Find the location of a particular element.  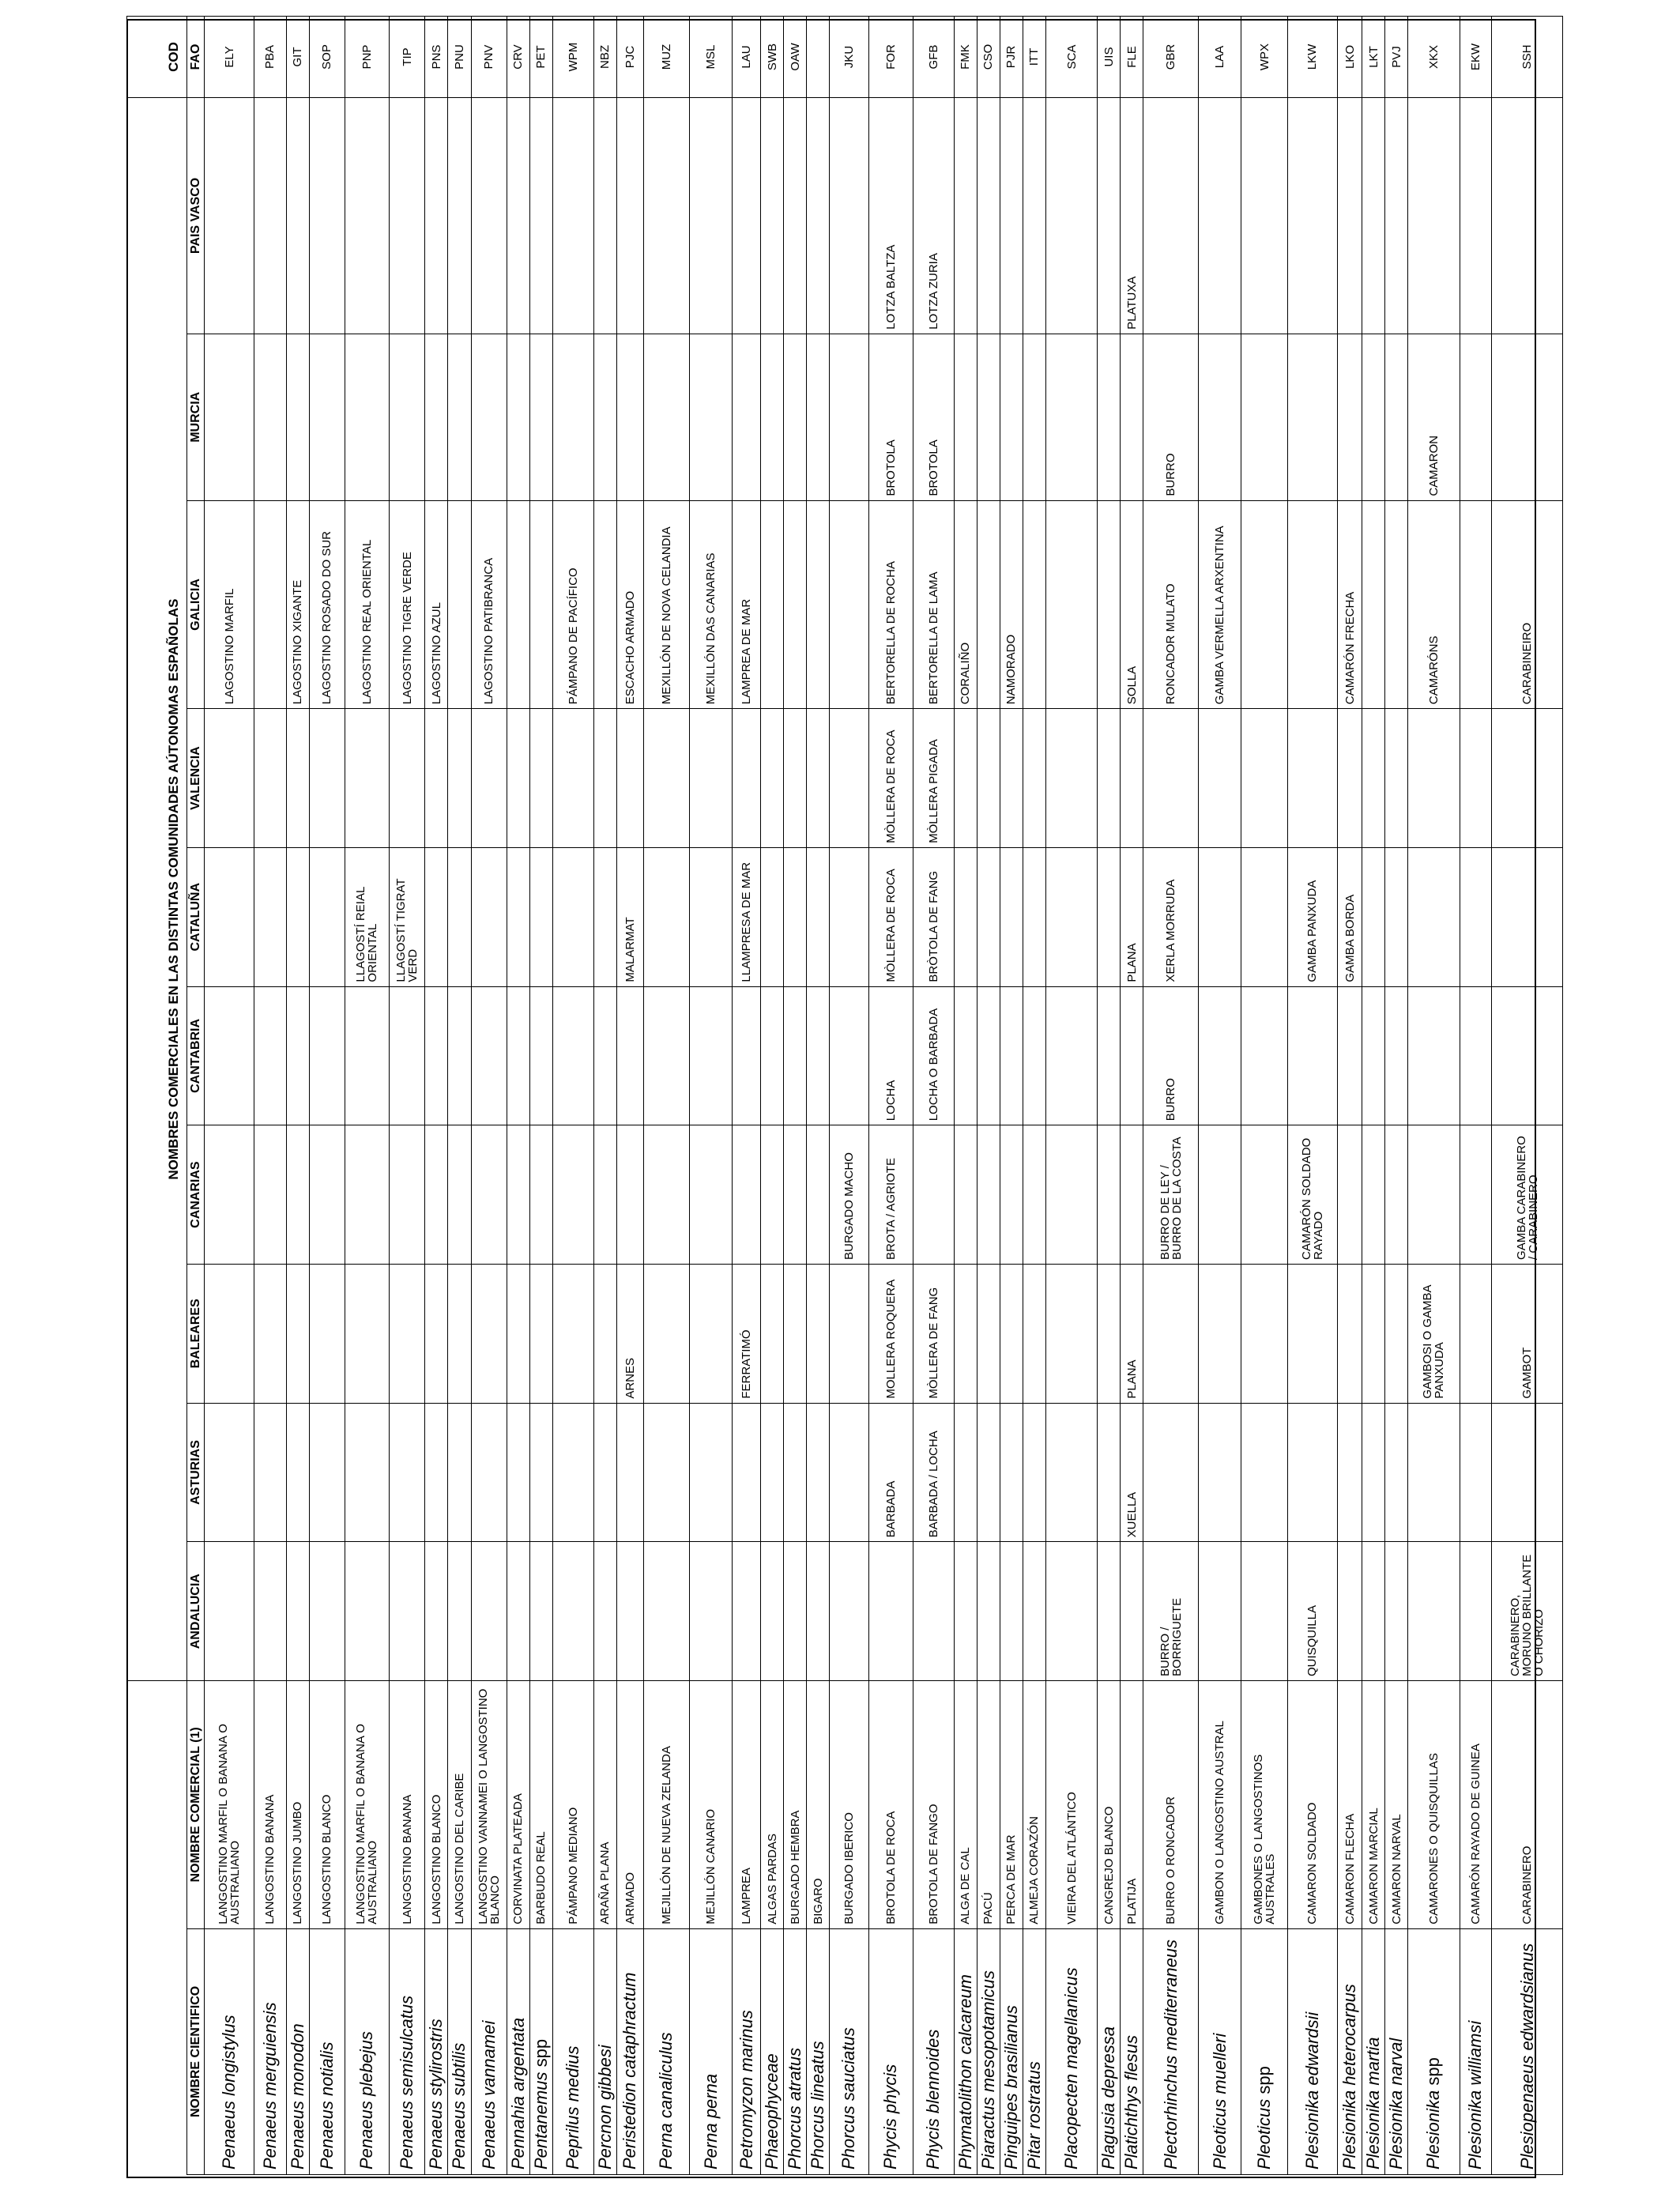

cell-galicia: LAGOSTINO PATIBRANCA is located at coordinates (489, 604).